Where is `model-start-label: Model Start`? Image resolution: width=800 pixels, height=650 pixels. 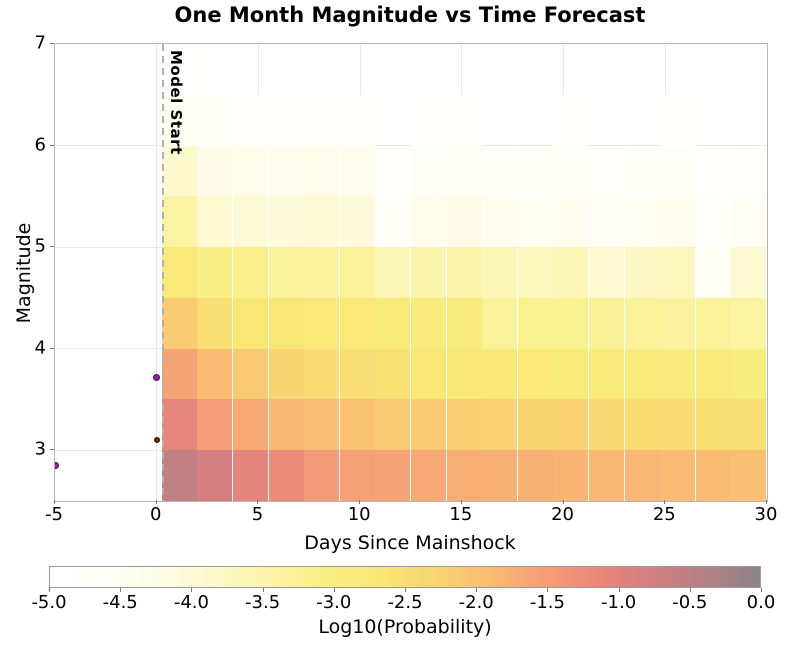 model-start-label: Model Start is located at coordinates (176, 102).